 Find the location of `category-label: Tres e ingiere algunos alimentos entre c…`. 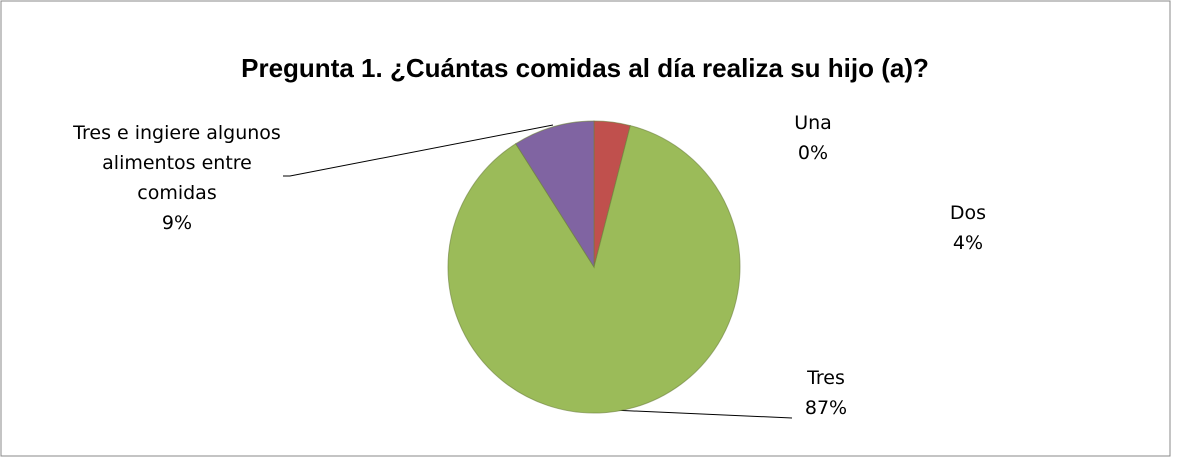

category-label: Tres e ingiere algunos alimentos entre c… is located at coordinates (177, 163).